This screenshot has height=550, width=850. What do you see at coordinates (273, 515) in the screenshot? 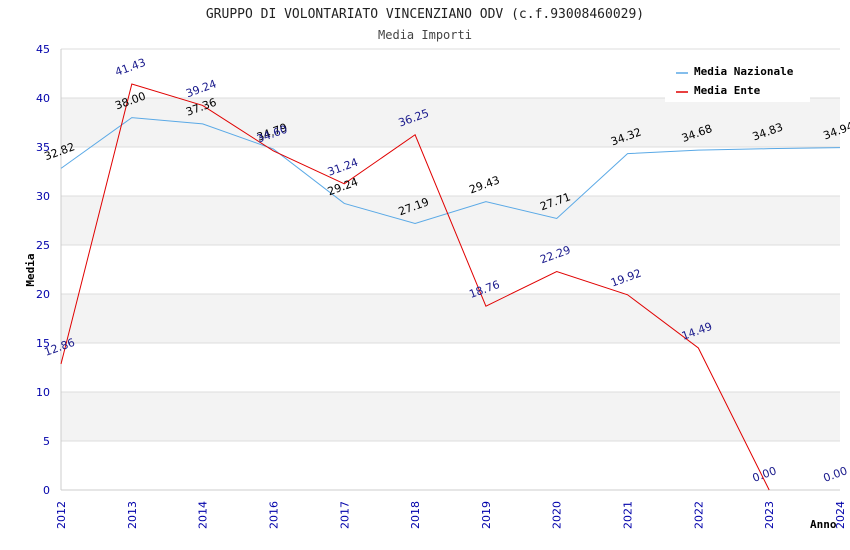
I see `x-tick-label: 2016` at bounding box center [273, 515].